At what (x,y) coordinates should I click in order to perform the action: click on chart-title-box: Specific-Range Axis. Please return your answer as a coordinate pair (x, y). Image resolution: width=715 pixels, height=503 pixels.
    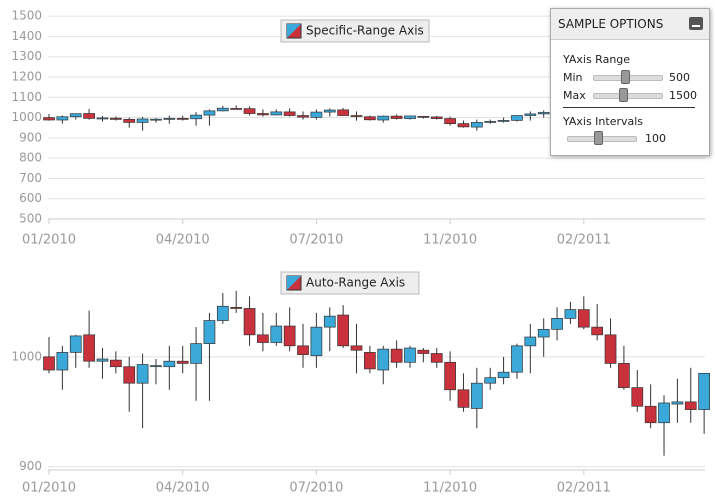
    Looking at the image, I should click on (355, 31).